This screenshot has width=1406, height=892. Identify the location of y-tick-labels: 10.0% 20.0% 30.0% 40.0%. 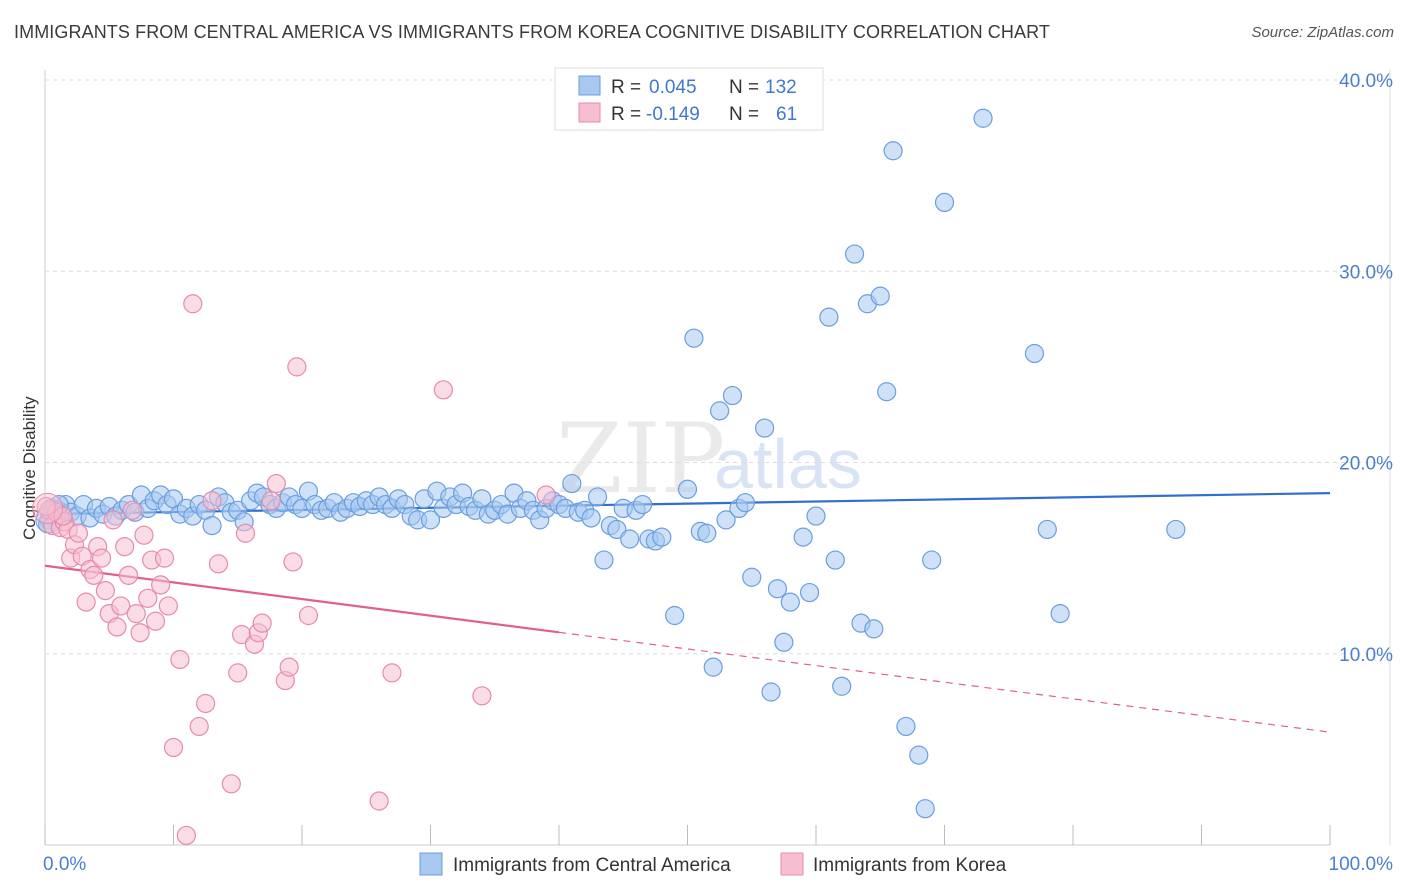
(1366, 368).